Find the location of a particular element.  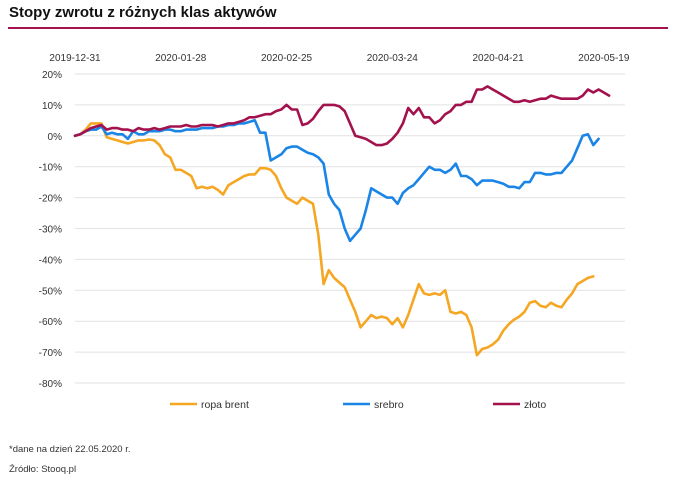

x-tick-label: 2019-12-31 is located at coordinates (75, 58).